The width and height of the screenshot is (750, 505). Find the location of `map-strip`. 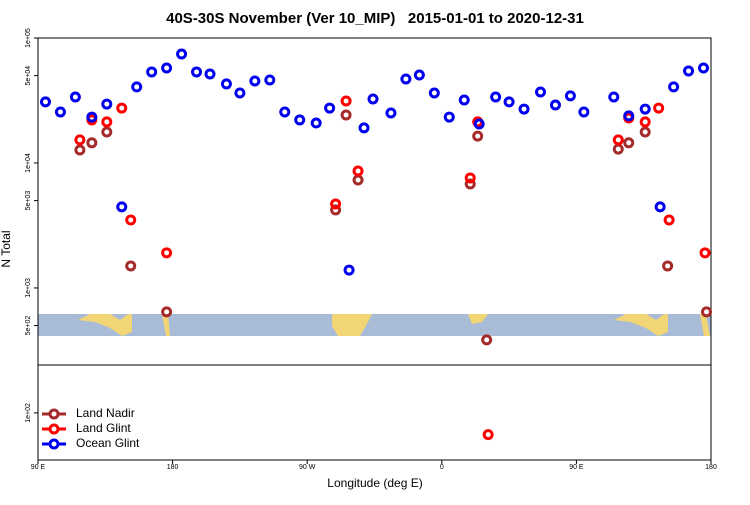

map-strip is located at coordinates (374, 325).